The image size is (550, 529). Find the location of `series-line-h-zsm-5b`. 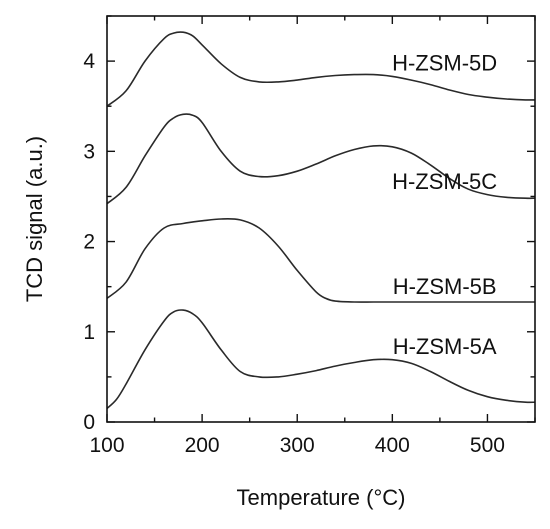

series-line-h-zsm-5b is located at coordinates (320, 260).